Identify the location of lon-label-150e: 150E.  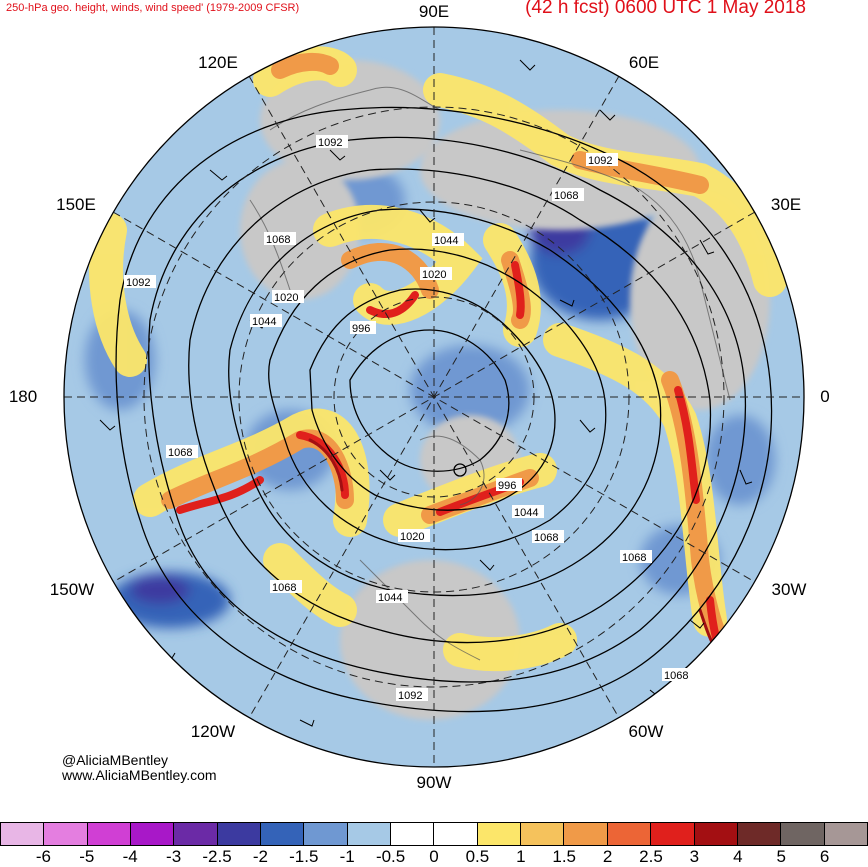
(76, 204).